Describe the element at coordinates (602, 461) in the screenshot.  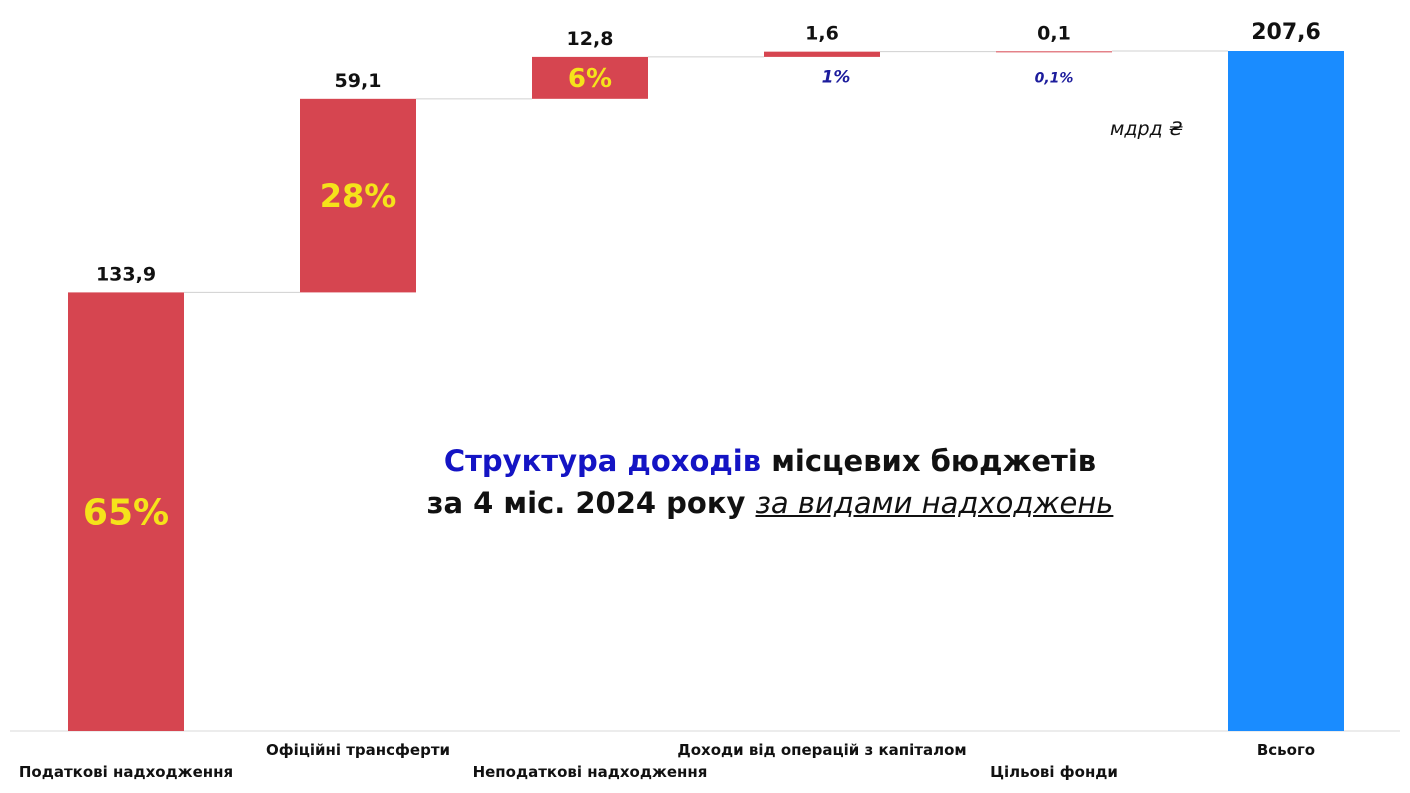
I see `title-accent: Структура доходів` at that location.